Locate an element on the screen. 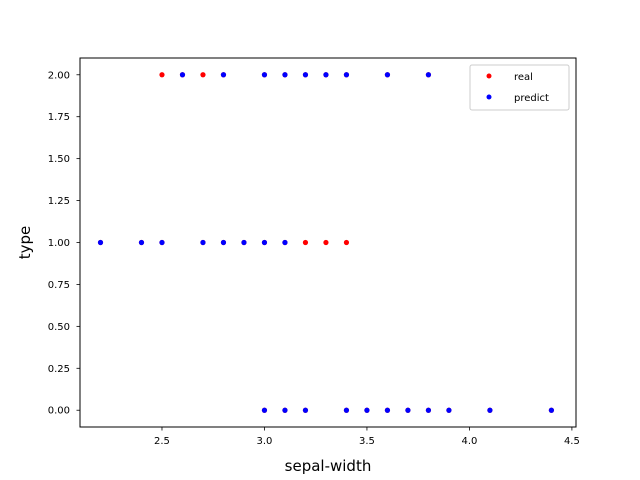 The image size is (640, 480). y-tick-label: 2.00 is located at coordinates (59, 75).